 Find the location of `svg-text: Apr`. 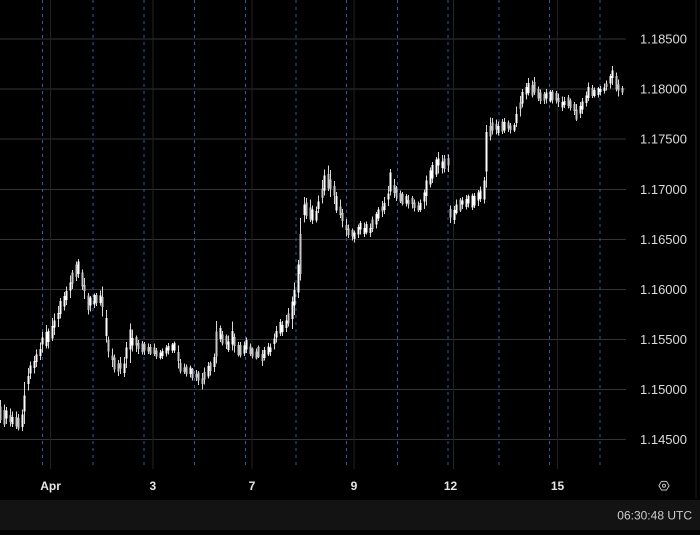

svg-text: Apr is located at coordinates (50, 486).